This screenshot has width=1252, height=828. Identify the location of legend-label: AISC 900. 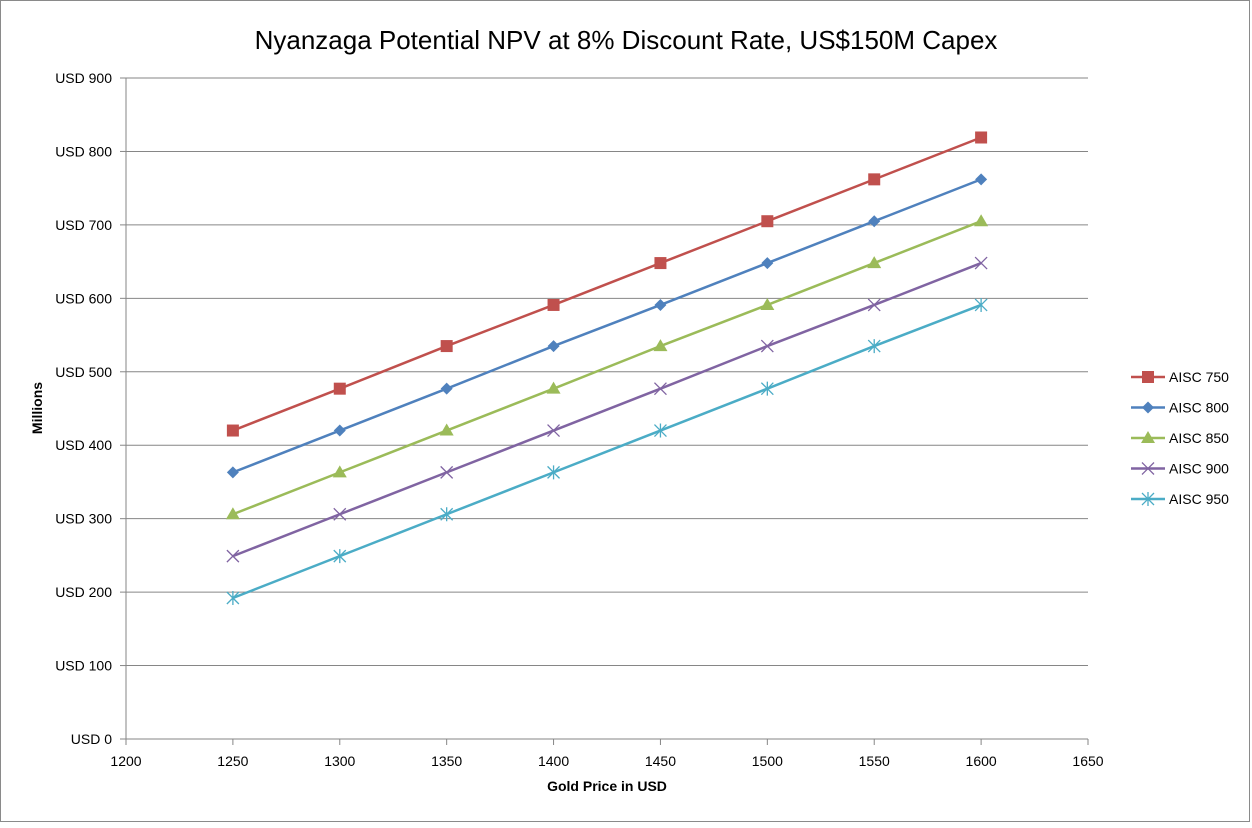
(1199, 469).